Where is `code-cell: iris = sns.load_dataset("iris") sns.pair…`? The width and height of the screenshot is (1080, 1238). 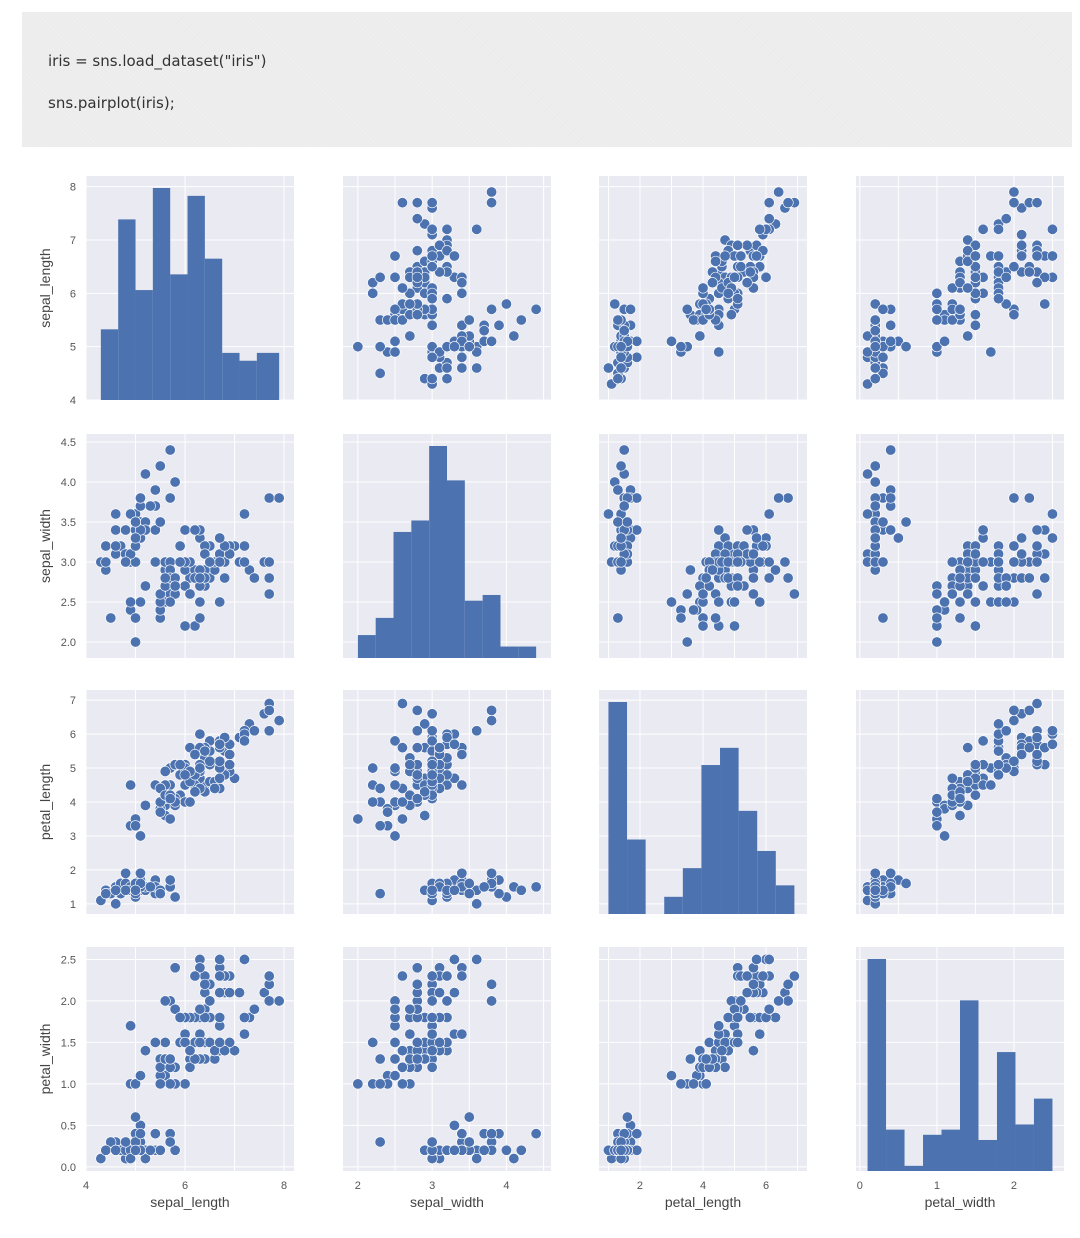
code-cell: iris = sns.load_dataset("iris") sns.pair… is located at coordinates (547, 79).